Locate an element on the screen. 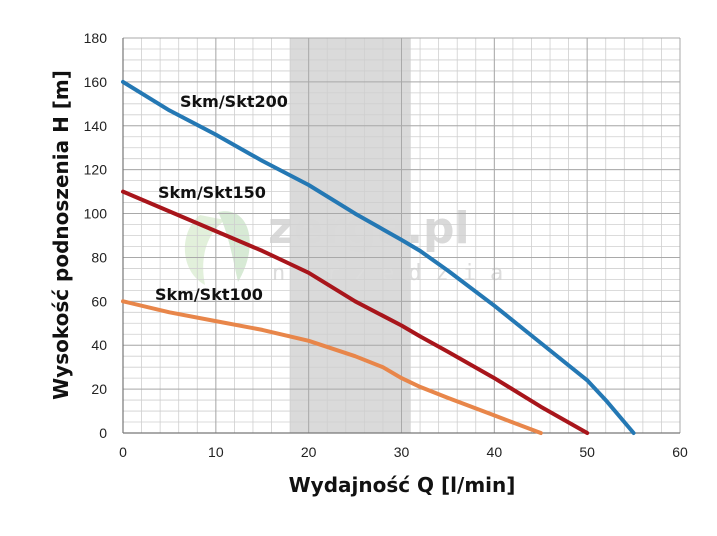 The width and height of the screenshot is (717, 536). series-label-skm-skt150: Skm/Skt150 is located at coordinates (212, 192).